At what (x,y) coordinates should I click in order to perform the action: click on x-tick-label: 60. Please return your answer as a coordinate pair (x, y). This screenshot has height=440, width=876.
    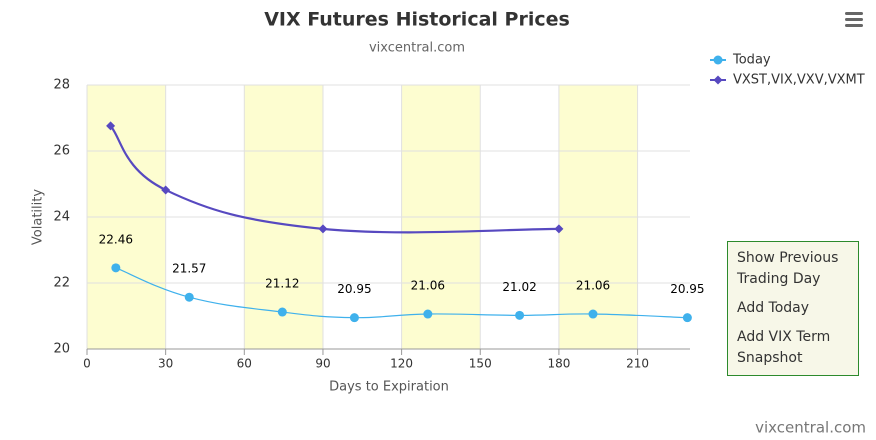
    Looking at the image, I should click on (244, 364).